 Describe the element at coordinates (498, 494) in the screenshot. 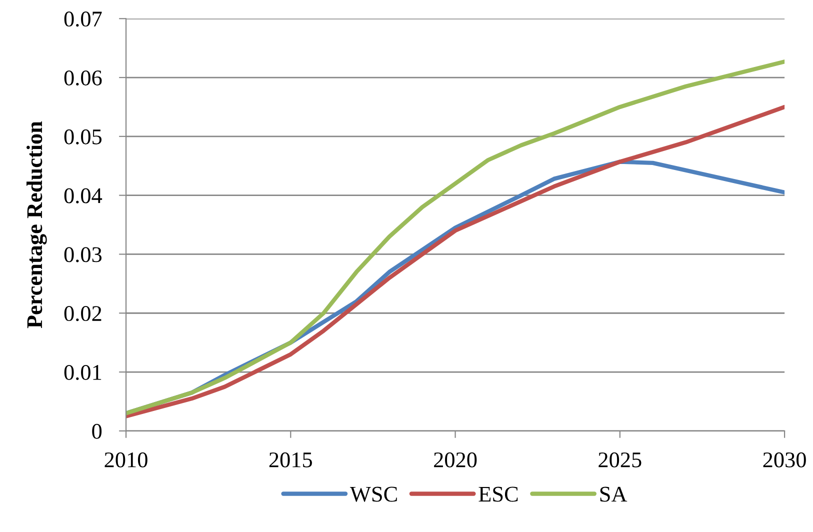

I see `legend-label: ESC` at that location.